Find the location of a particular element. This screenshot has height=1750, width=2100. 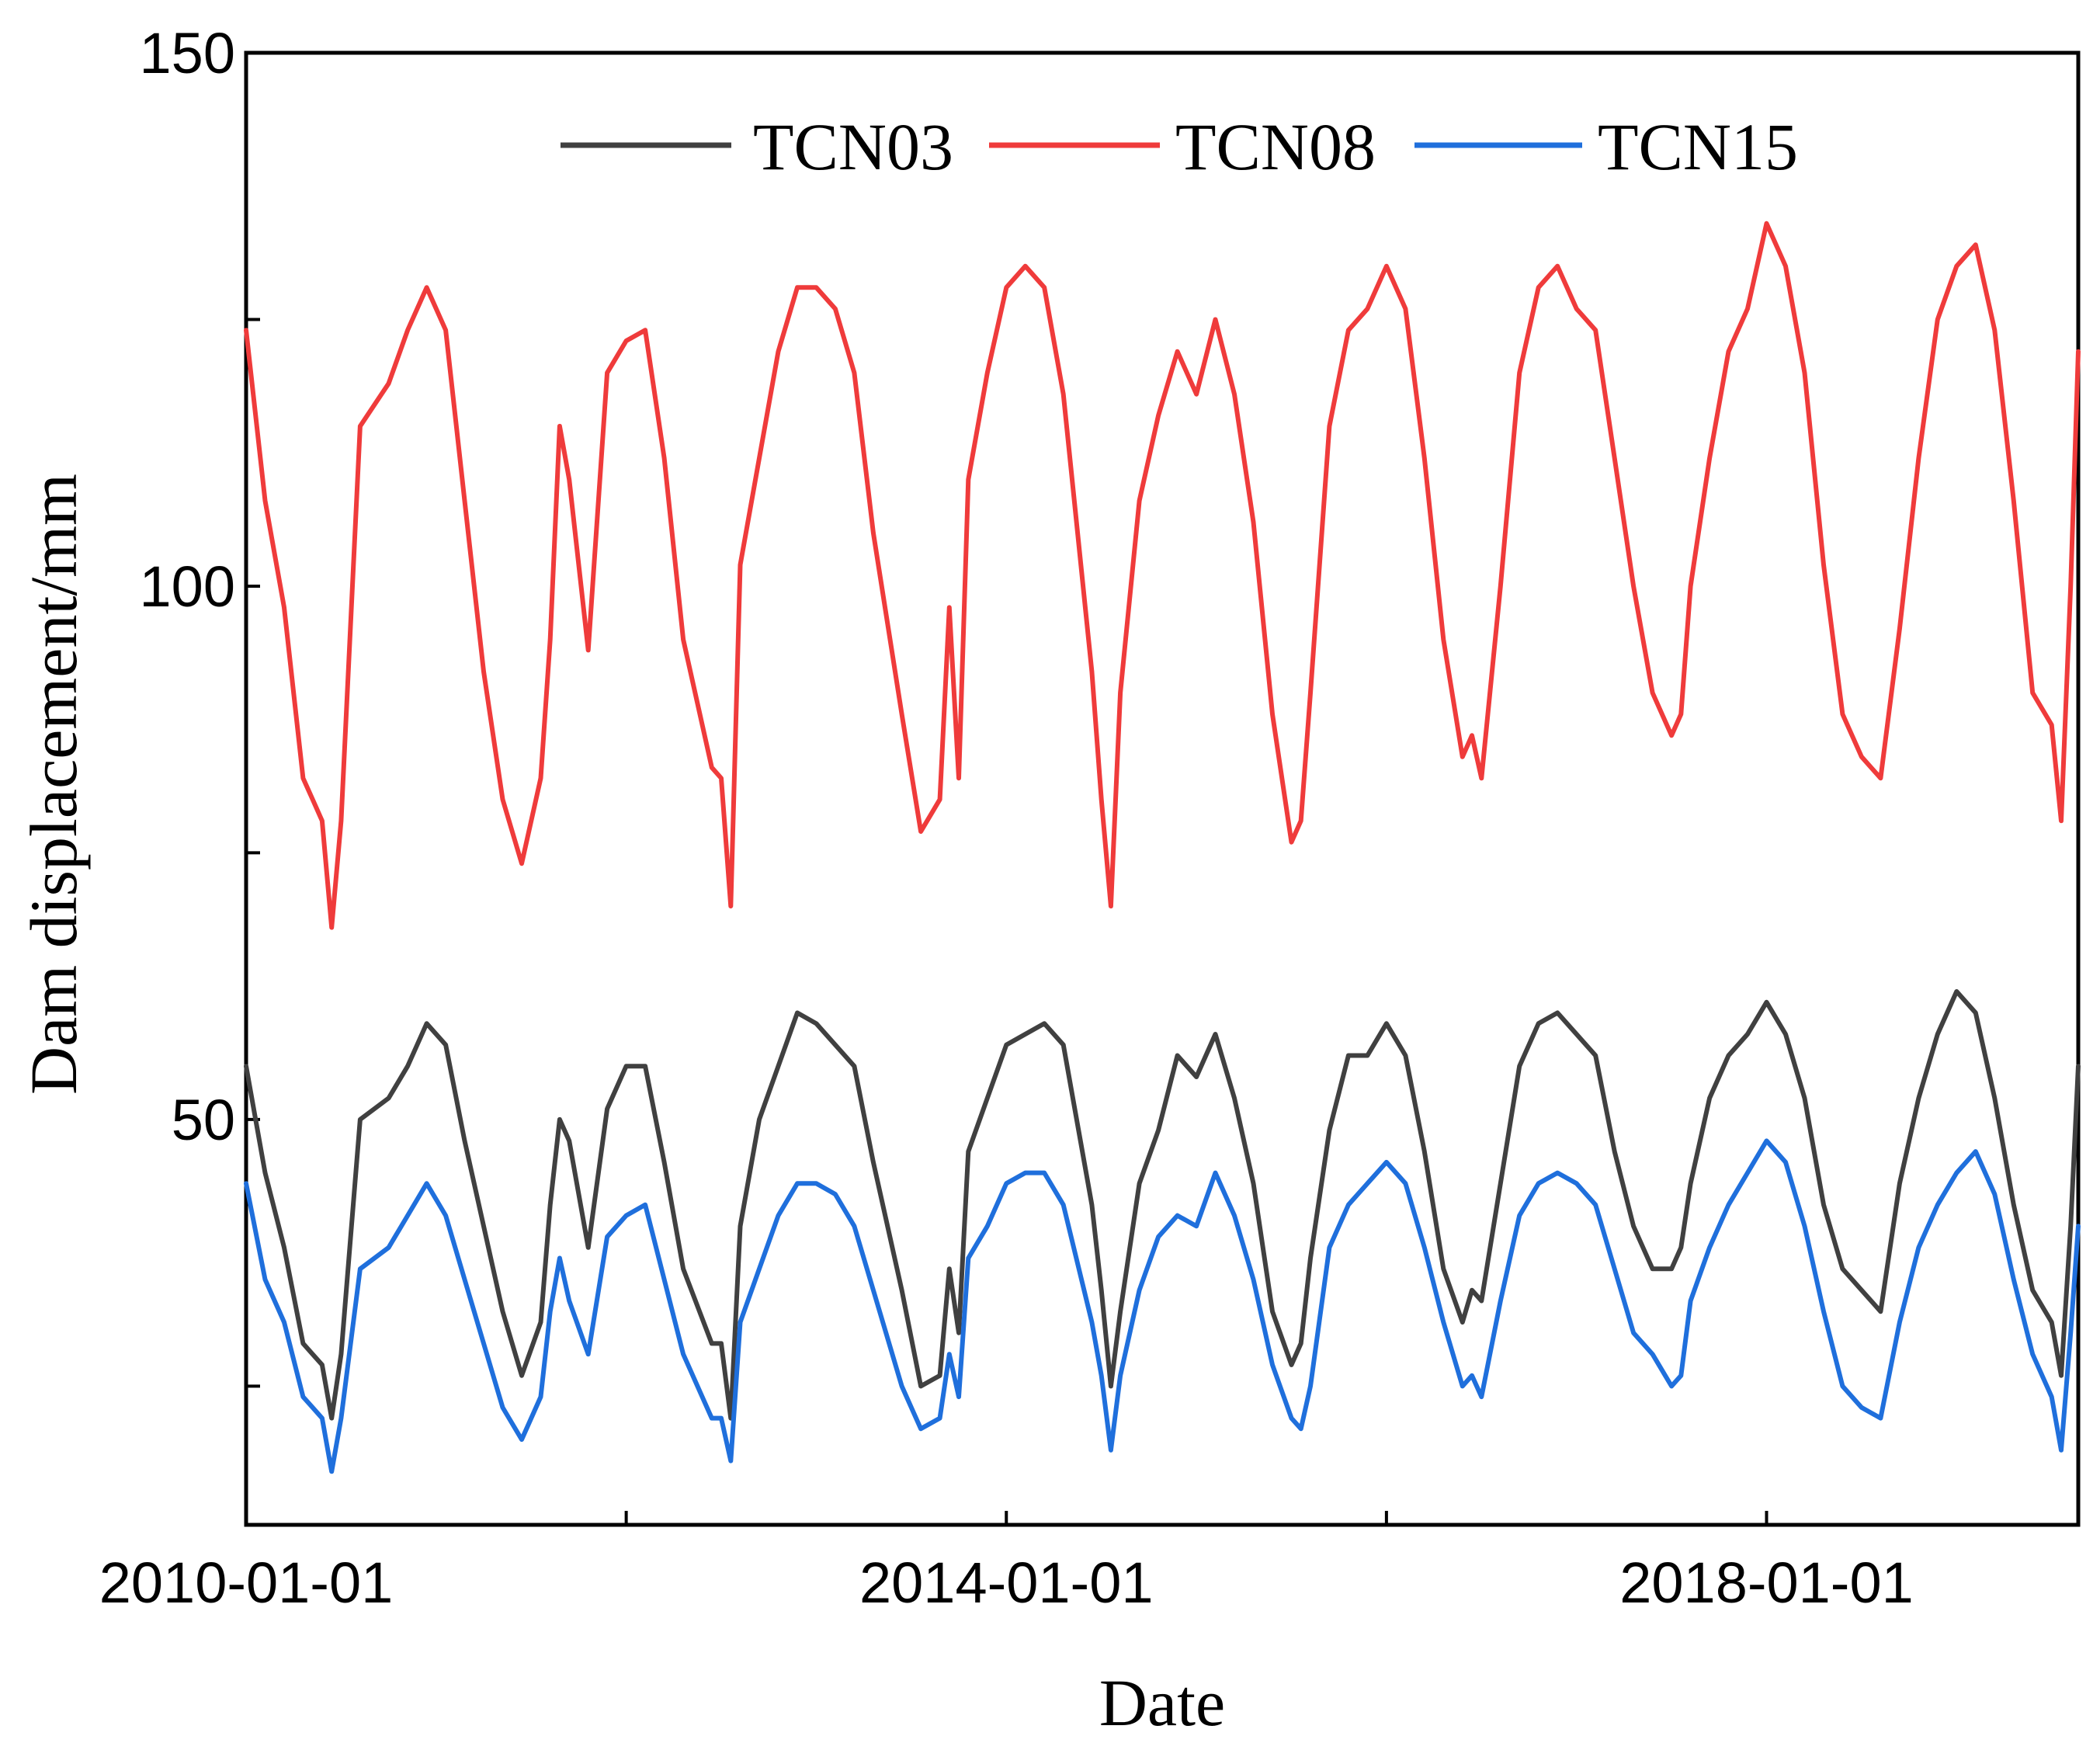

legend-label-tcn03: TCN03 is located at coordinates (853, 146).